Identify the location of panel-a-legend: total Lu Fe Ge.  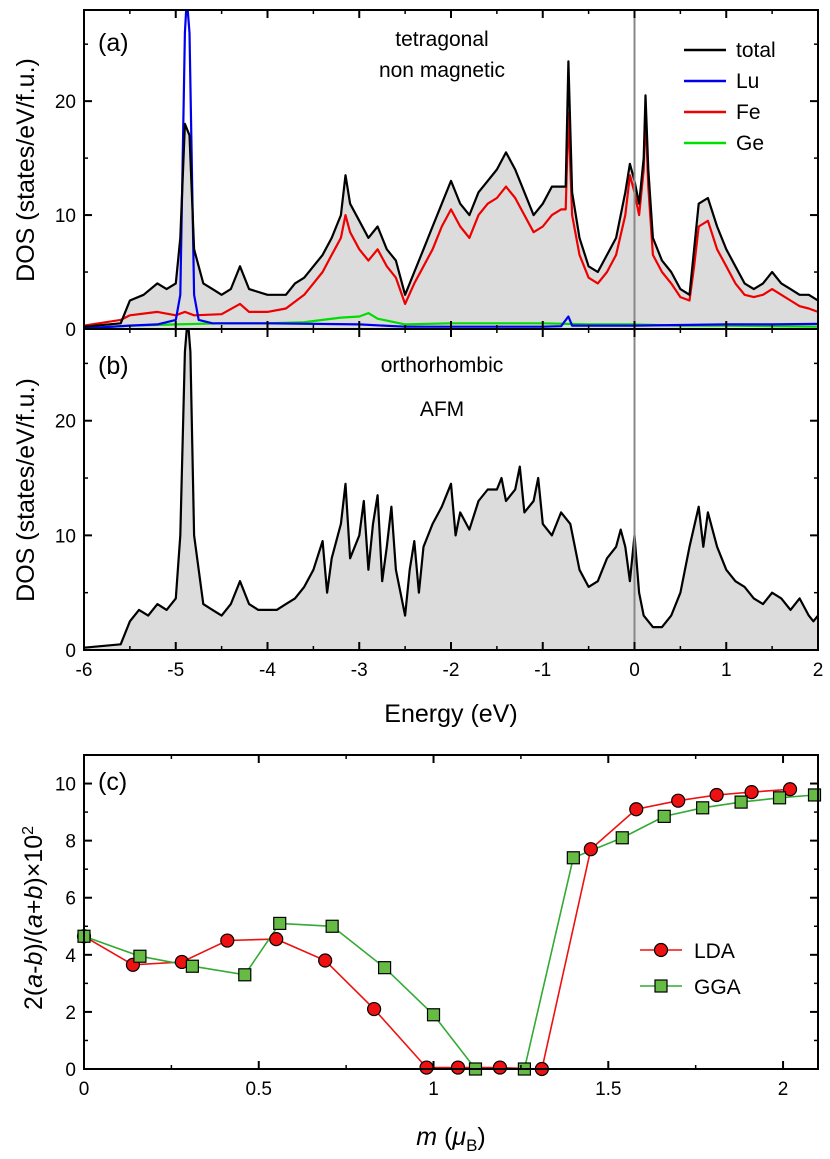
(730, 97).